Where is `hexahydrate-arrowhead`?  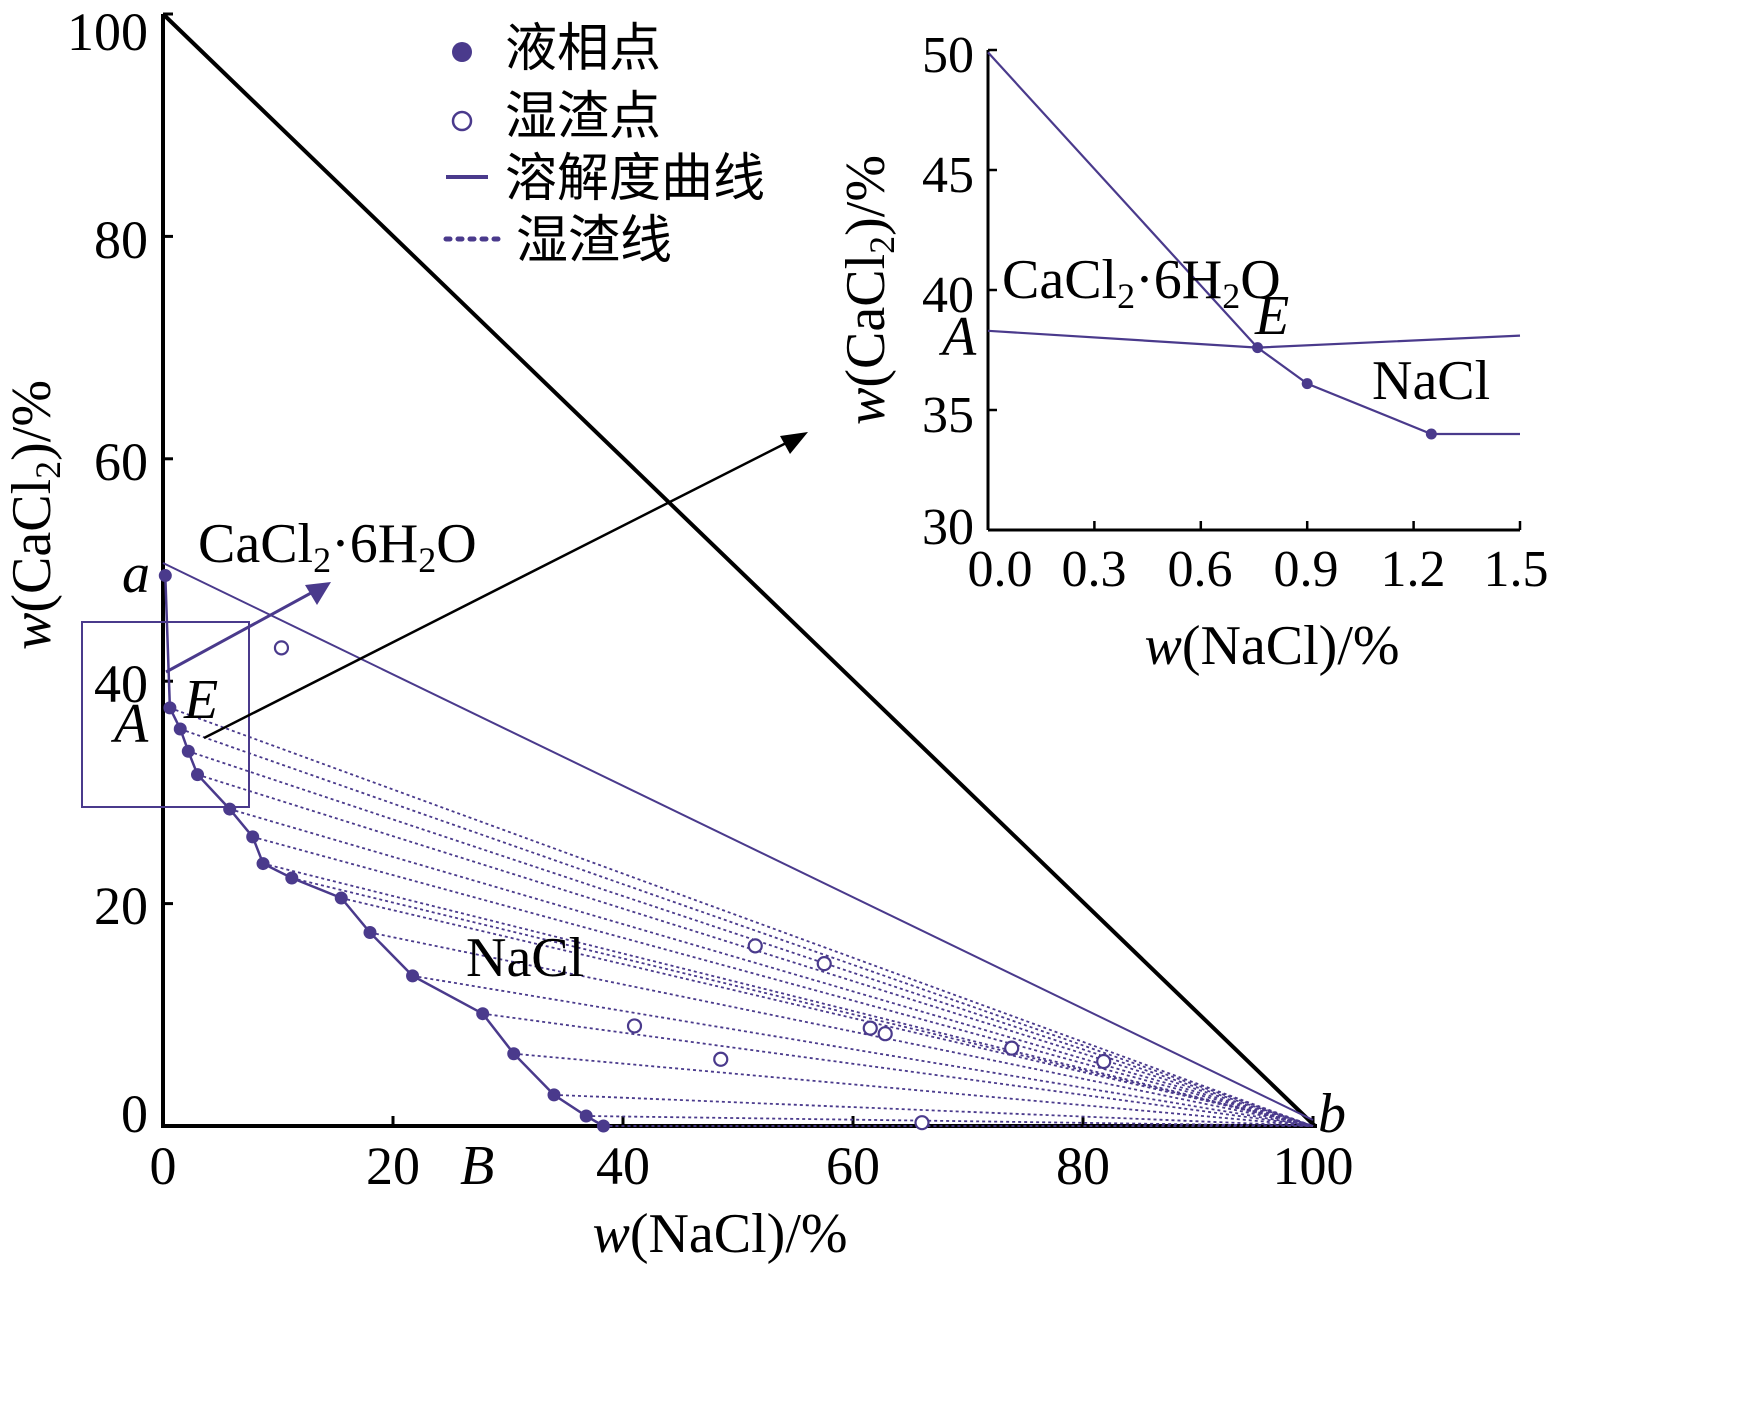 hexahydrate-arrowhead is located at coordinates (318, 593).